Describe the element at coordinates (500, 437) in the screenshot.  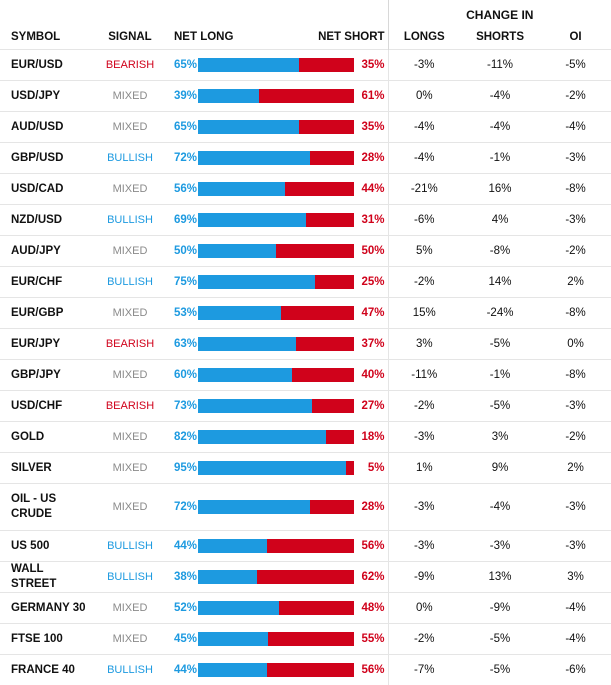
I see `shorts-change-cell: 3%` at that location.